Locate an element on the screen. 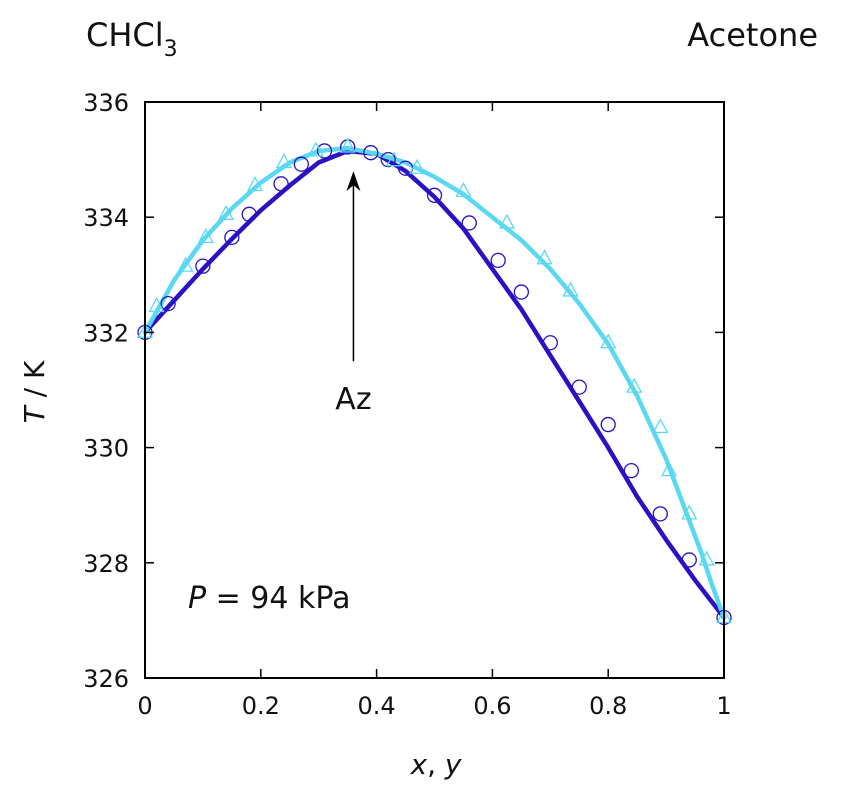  azeotrope-annotation: Az is located at coordinates (353, 294).